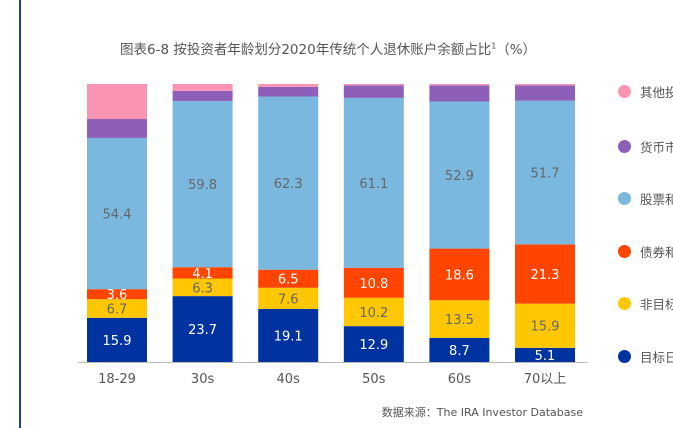 The width and height of the screenshot is (673, 428). I want to click on legend-label: 目标日, so click(656, 357).